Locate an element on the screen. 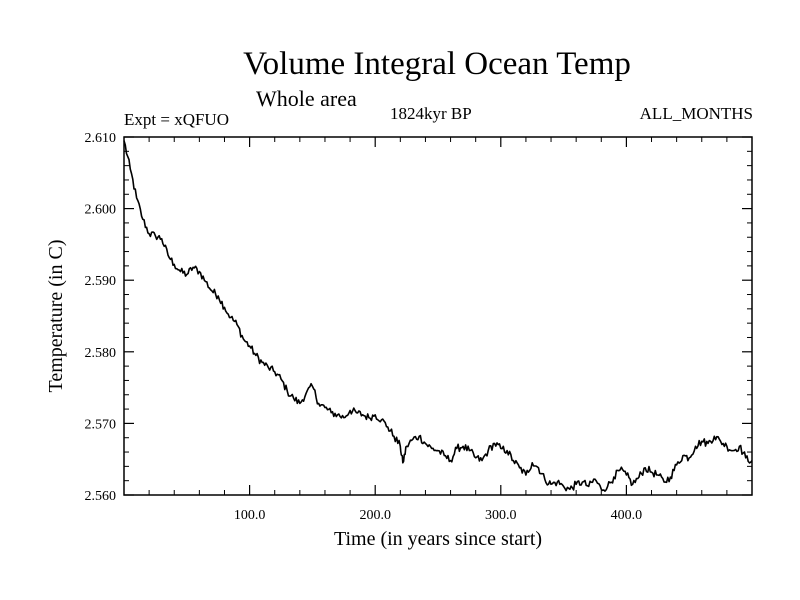 This screenshot has width=800, height=600. chart-subtitle: Whole area is located at coordinates (306, 98).